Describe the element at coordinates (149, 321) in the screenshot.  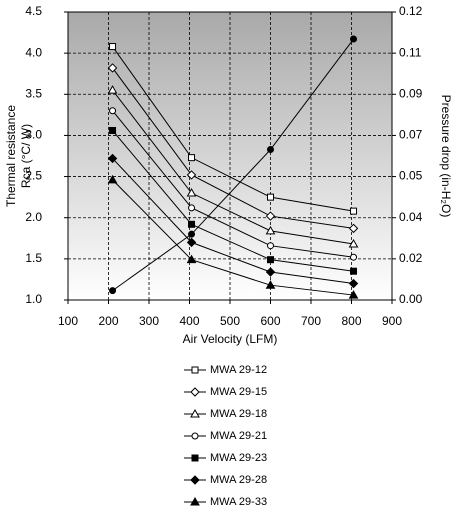
I see `x-tick-label: 300` at that location.